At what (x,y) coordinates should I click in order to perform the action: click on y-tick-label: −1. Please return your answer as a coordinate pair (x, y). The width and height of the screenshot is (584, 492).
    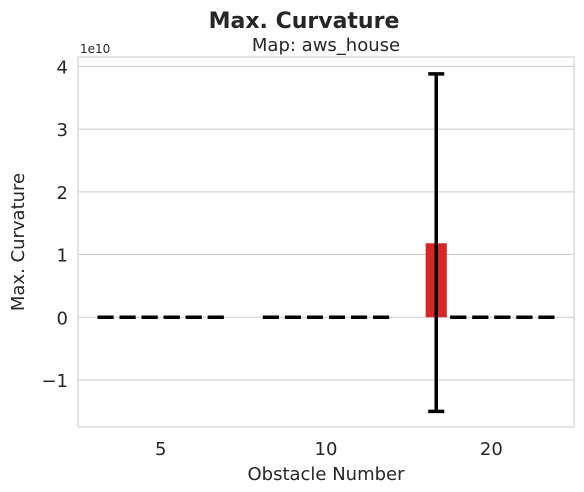
    Looking at the image, I should click on (54, 381).